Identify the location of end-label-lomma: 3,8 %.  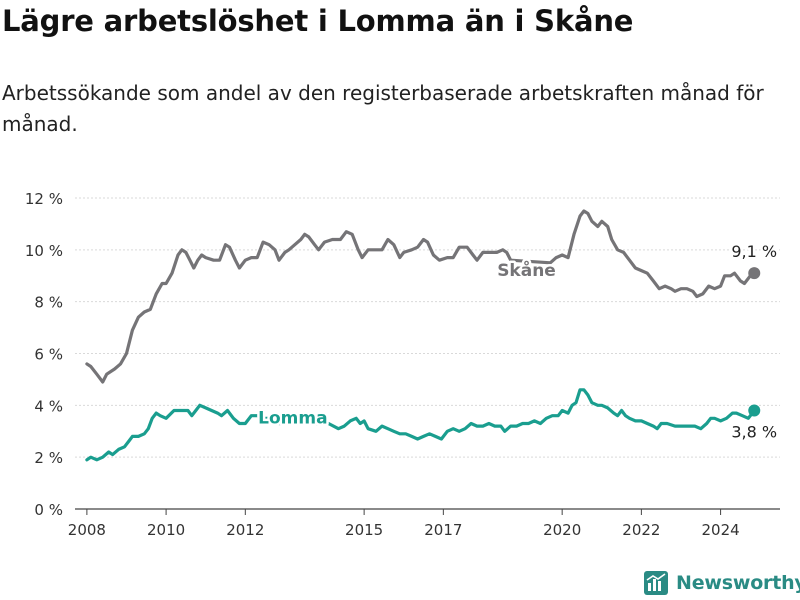
(754, 432).